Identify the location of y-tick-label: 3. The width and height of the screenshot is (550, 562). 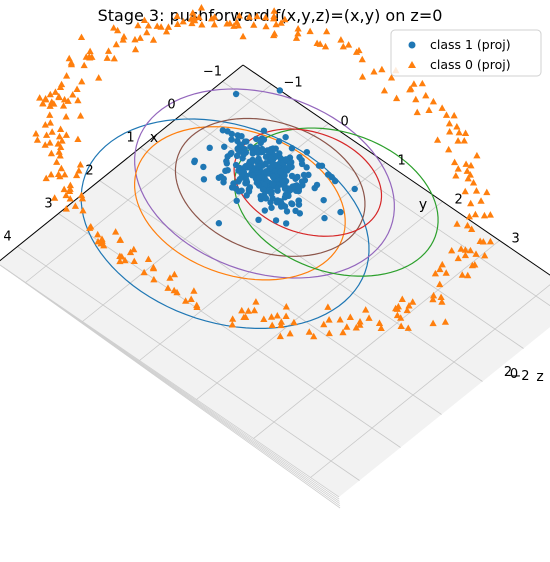
(516, 239).